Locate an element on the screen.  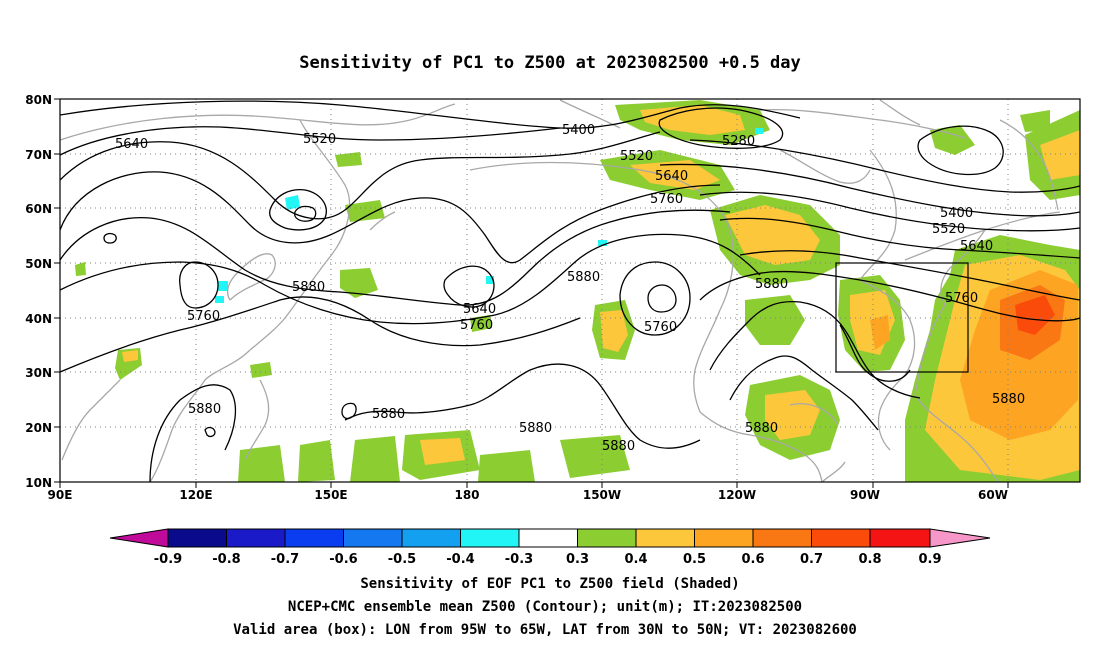
colorbar-outline is located at coordinates (549, 538).